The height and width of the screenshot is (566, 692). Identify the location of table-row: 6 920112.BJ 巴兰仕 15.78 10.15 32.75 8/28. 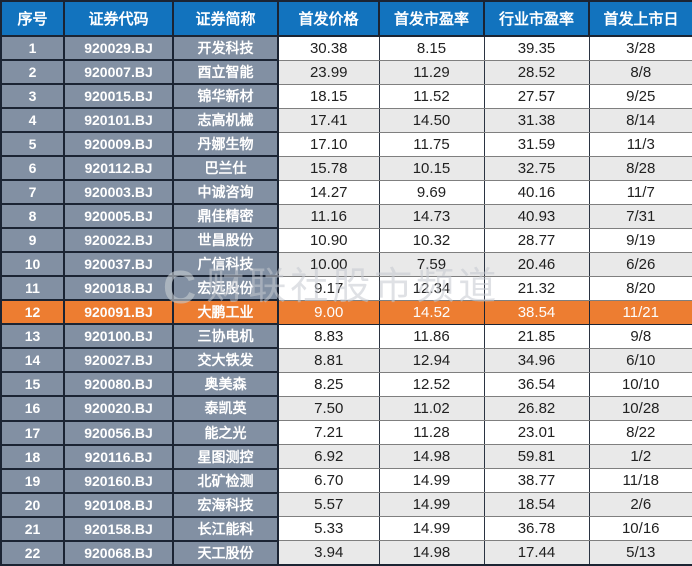
(346, 168).